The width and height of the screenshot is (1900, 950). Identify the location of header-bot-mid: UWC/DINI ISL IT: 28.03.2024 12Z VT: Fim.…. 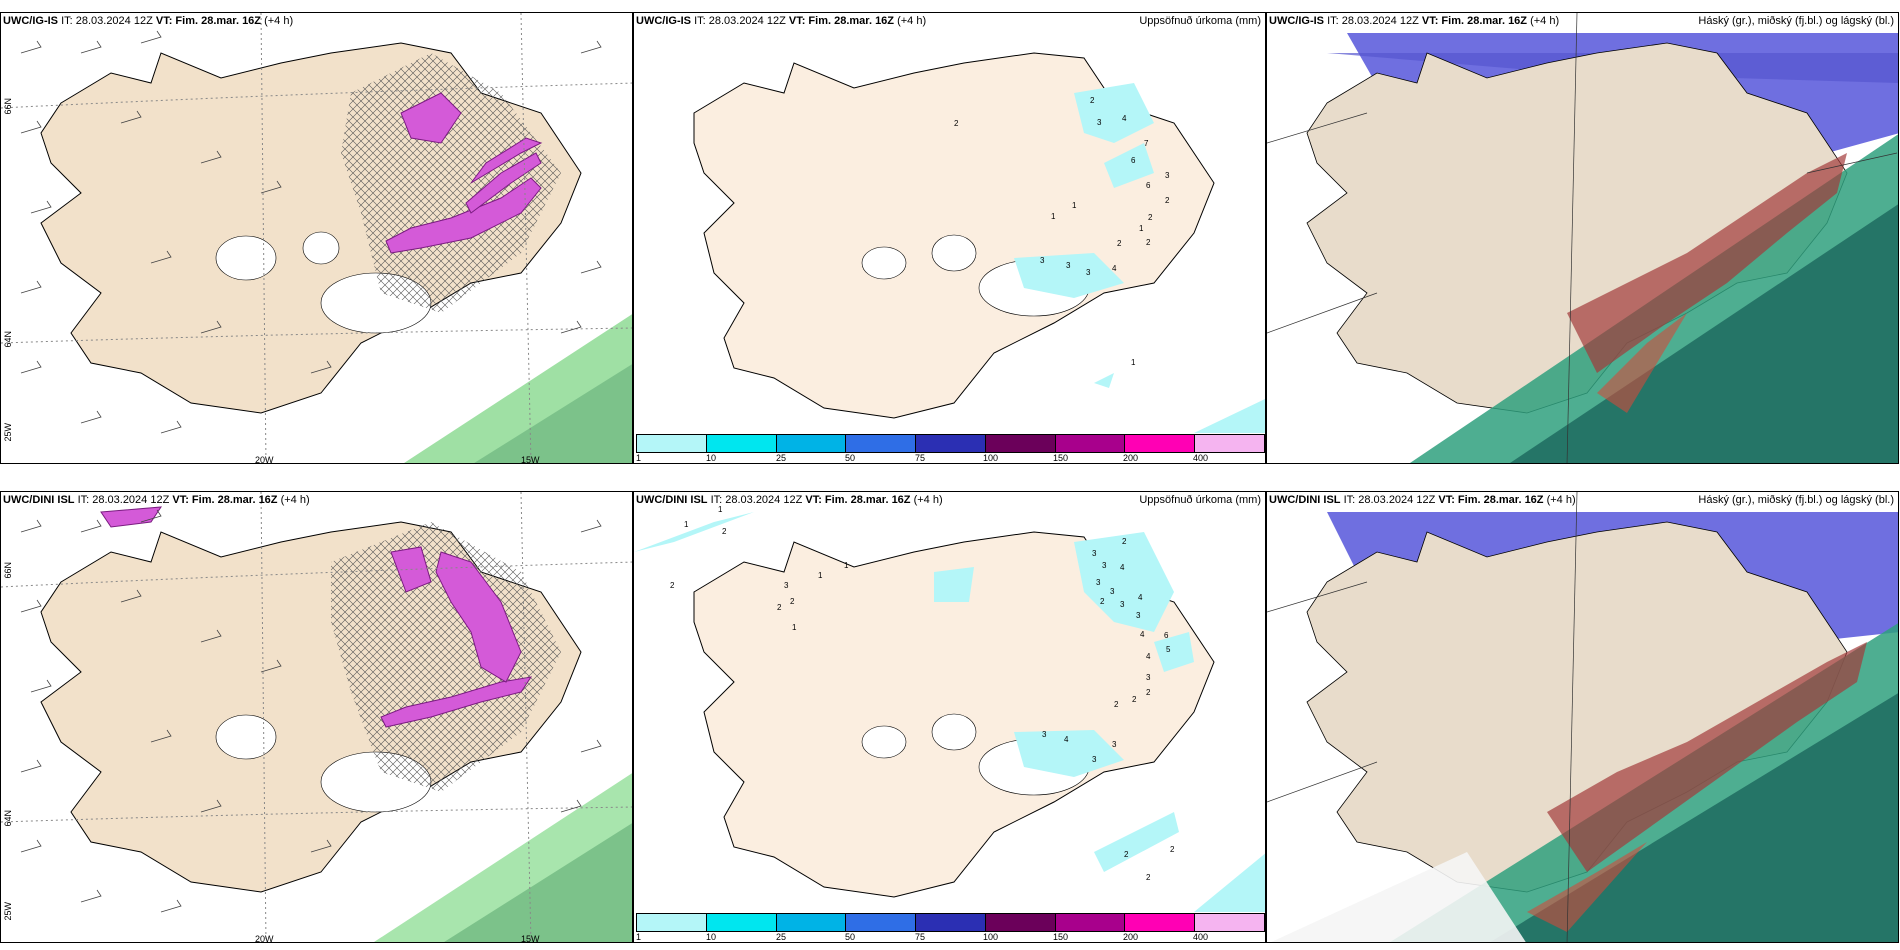
(789, 500).